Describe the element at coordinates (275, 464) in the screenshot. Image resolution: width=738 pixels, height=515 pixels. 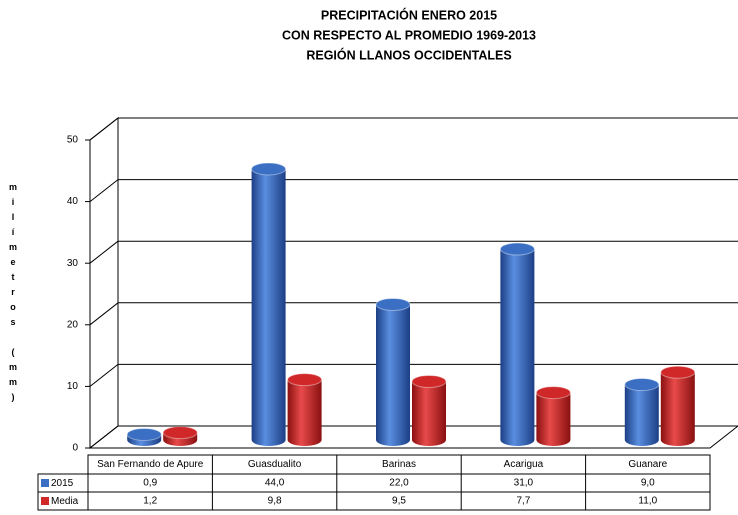
I see `x-tick-label: Guasdualito` at that location.